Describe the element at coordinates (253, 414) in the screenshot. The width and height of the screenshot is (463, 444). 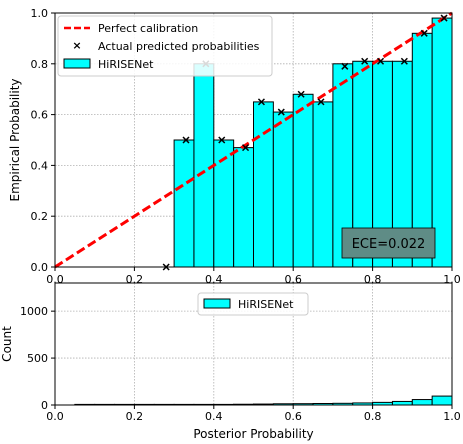
I see `count-x-ticks: 0.0 0.2 0.4 0.6 0.8 1.0` at that location.